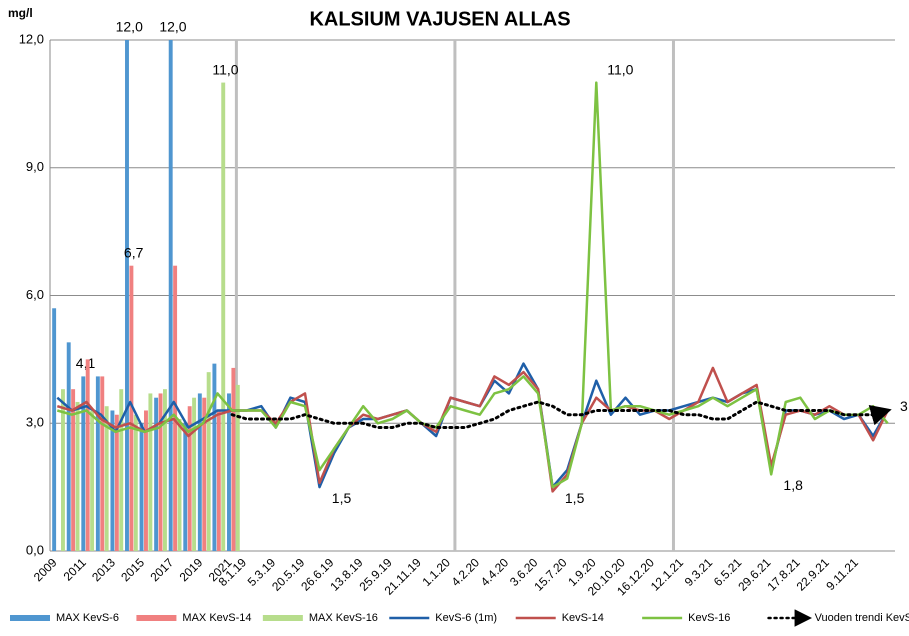 The image size is (909, 636). Describe the element at coordinates (813, 574) in the screenshot. I see `x-tick-label: 22.9.21` at that location.